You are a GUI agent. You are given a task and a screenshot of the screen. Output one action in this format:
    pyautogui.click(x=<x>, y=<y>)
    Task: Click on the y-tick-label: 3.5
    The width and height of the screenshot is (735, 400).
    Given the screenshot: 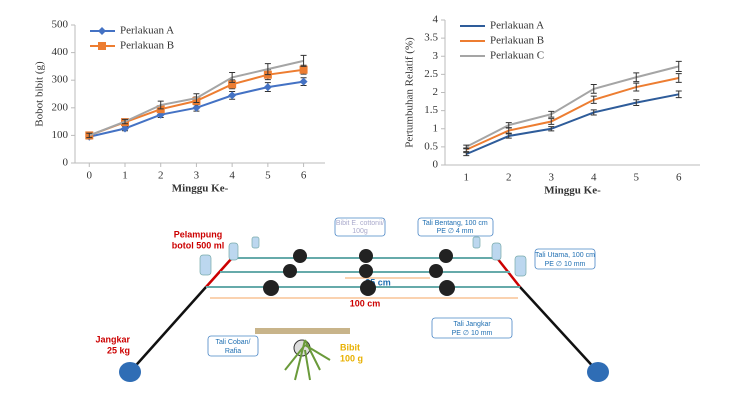 What is the action you would take?
    pyautogui.click(x=431, y=38)
    